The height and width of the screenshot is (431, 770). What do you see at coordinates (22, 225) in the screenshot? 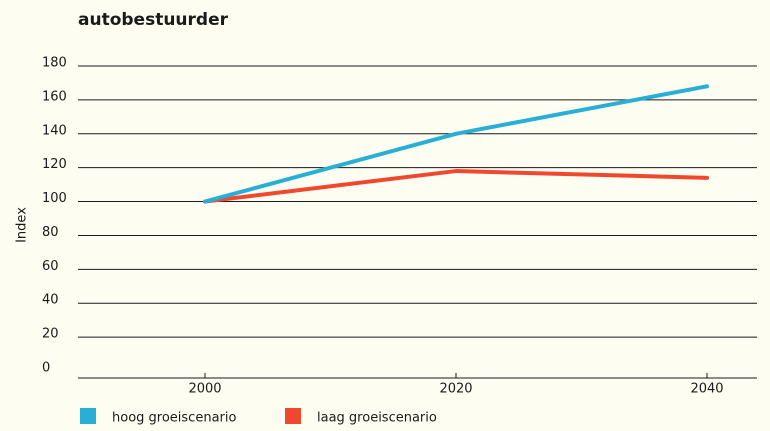
I see `y-axis-label: Index` at bounding box center [22, 225].